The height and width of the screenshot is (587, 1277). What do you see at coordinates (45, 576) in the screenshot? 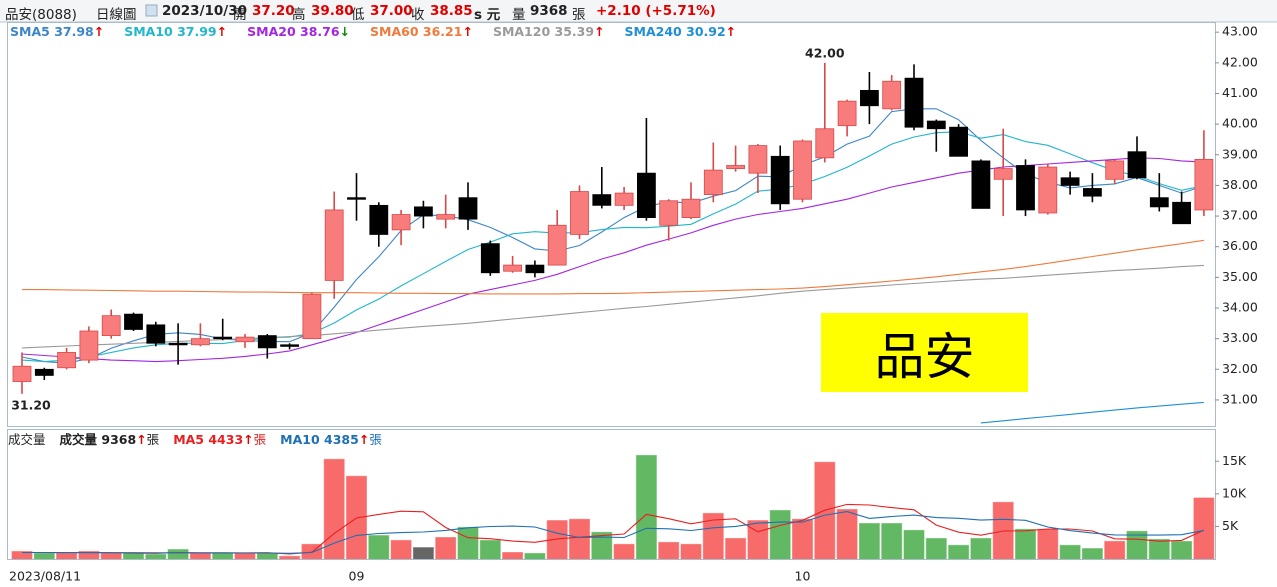
I see `x-tick-label: 2023/08/11` at bounding box center [45, 576].